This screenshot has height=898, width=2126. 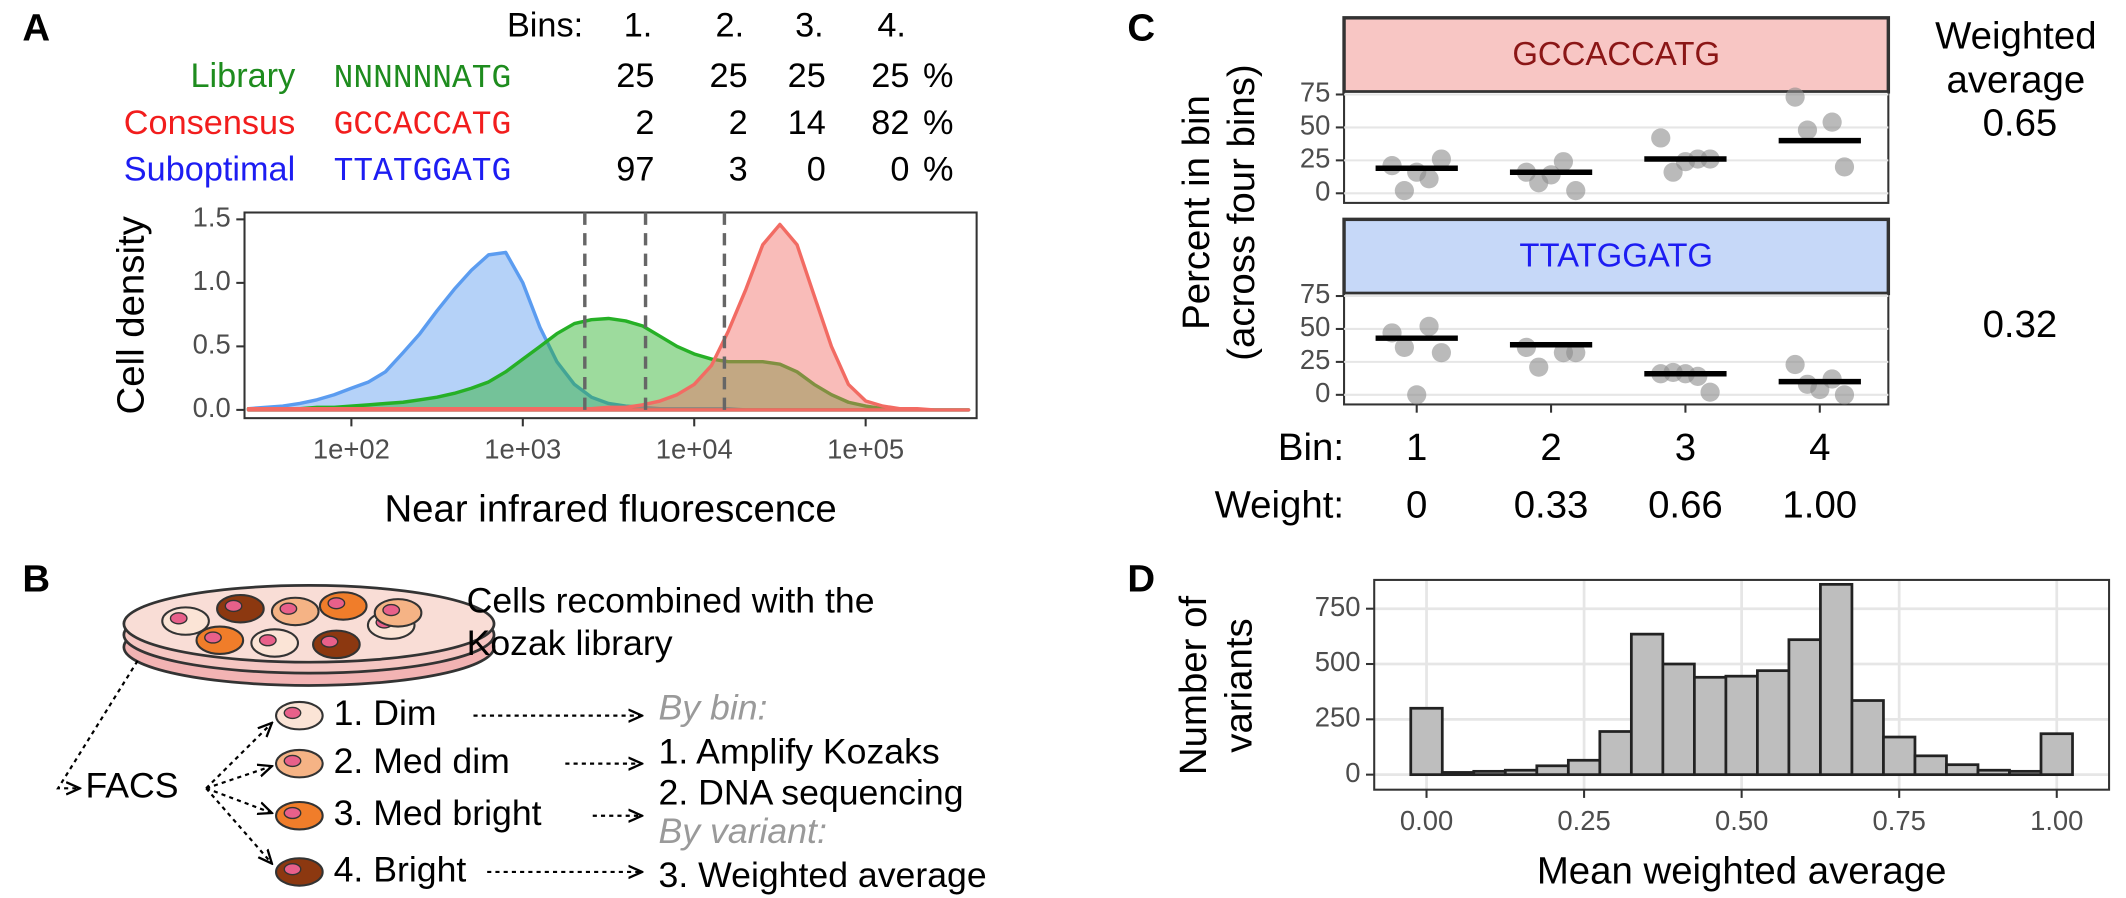 I want to click on x-tick-label: 0.00, so click(x=1426, y=820).